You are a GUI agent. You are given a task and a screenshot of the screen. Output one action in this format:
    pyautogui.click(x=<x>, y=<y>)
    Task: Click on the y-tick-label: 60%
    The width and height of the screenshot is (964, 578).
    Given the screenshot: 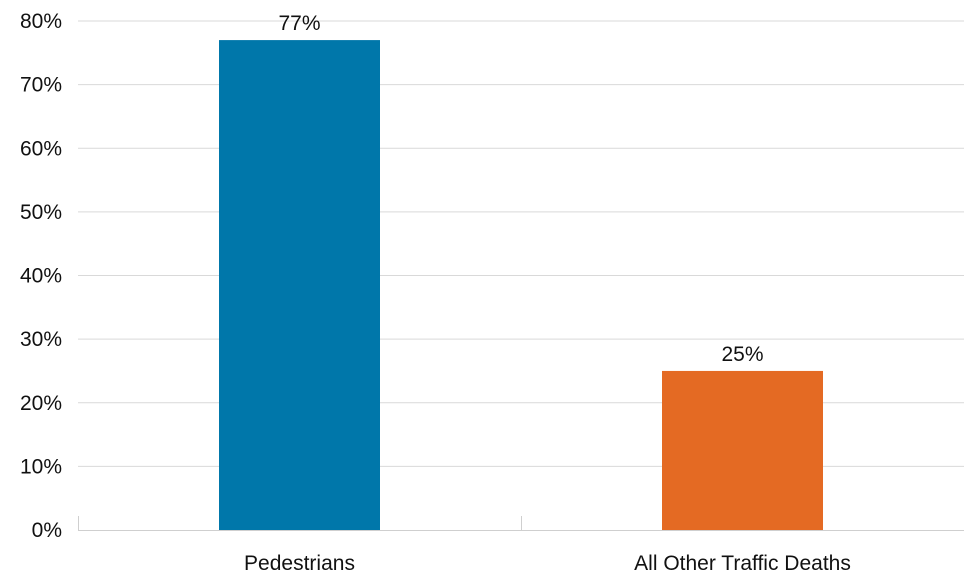 What is the action you would take?
    pyautogui.click(x=41, y=148)
    